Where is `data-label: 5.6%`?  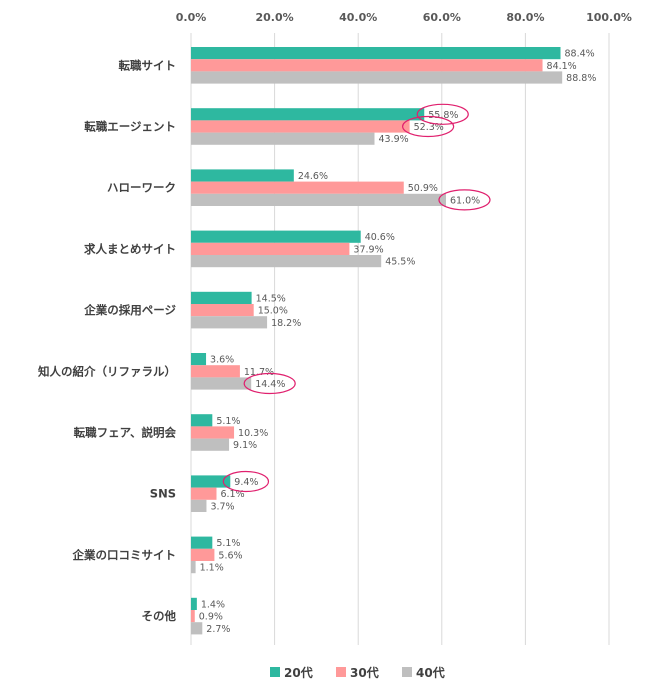 data-label: 5.6% is located at coordinates (230, 555).